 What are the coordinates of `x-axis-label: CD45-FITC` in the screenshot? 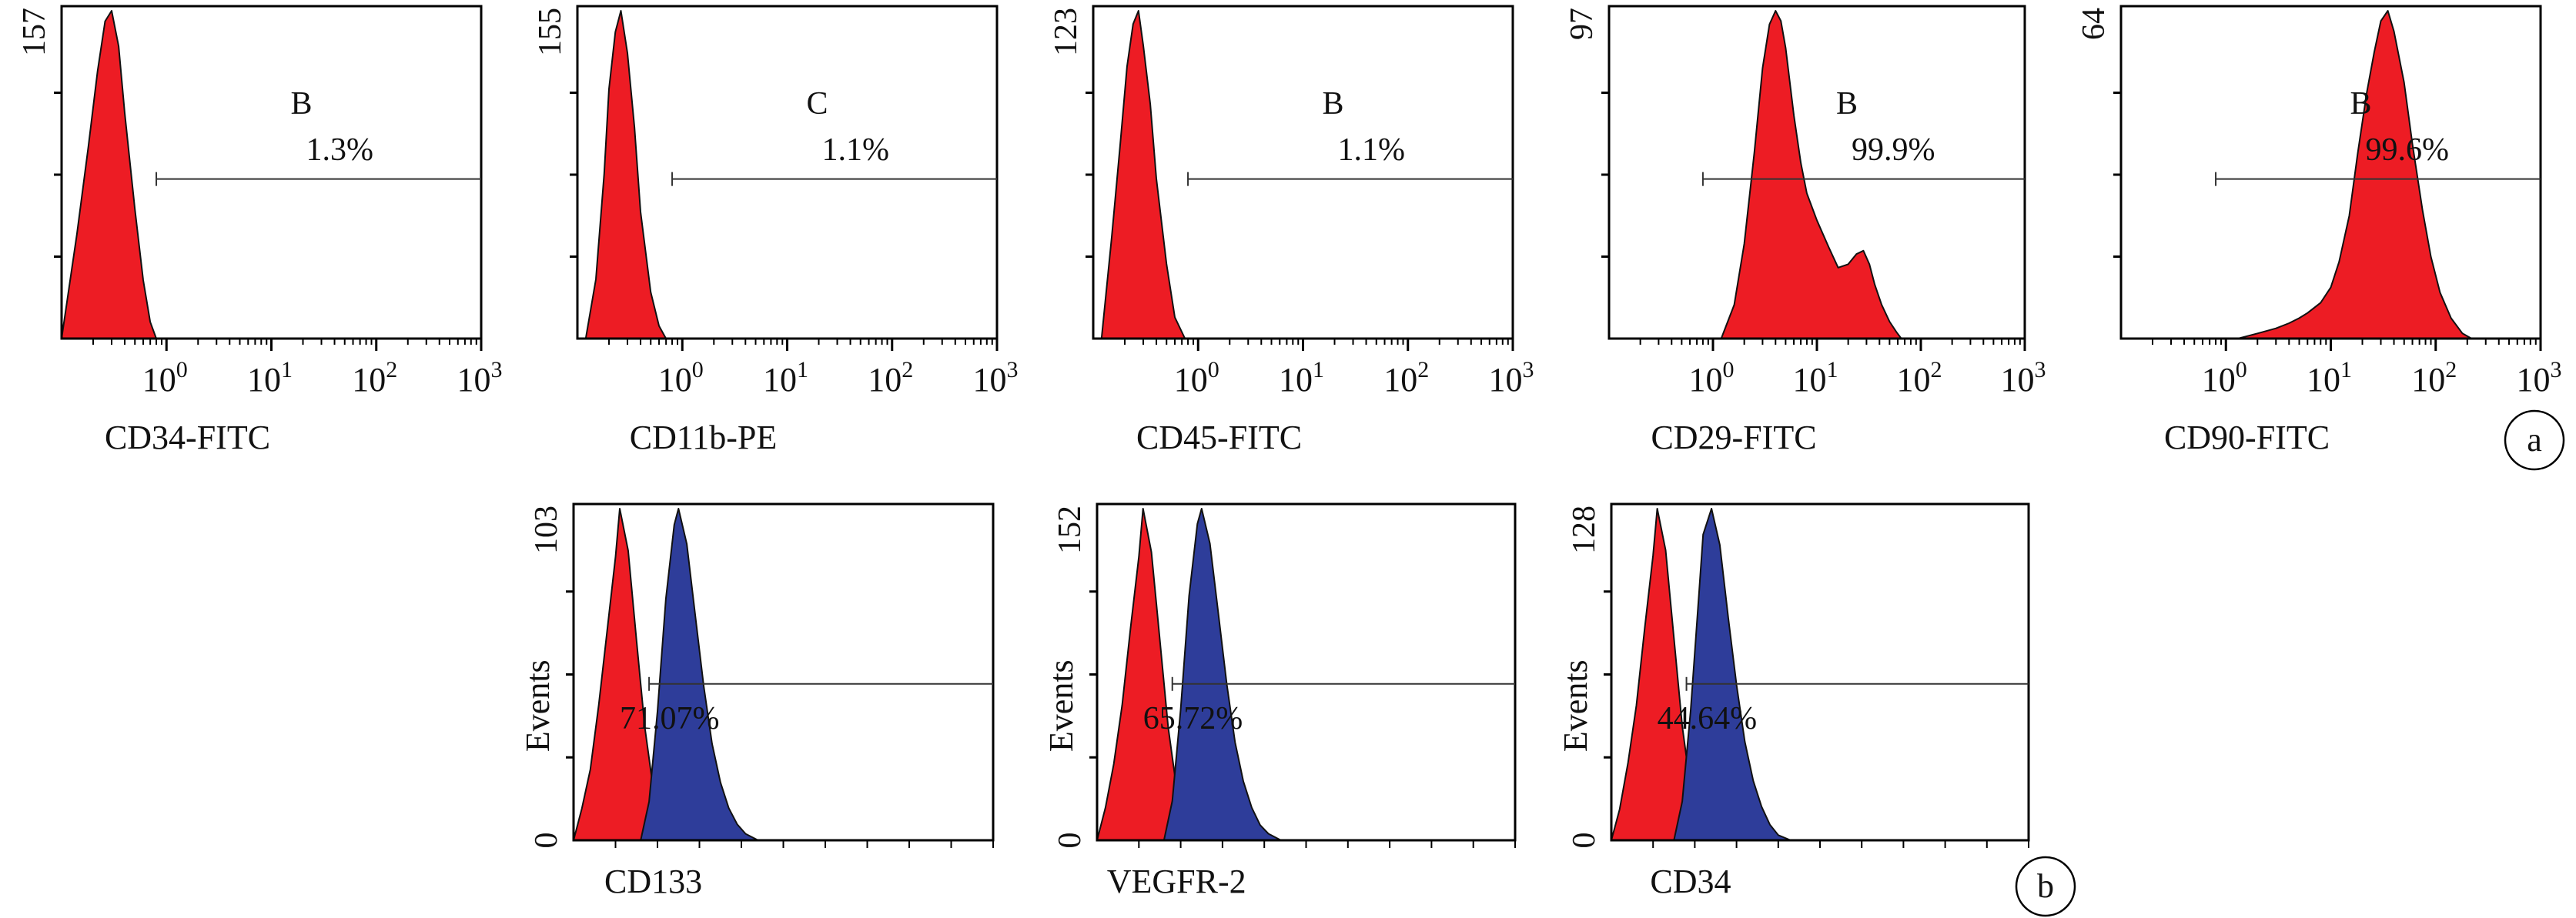 It's located at (1219, 437).